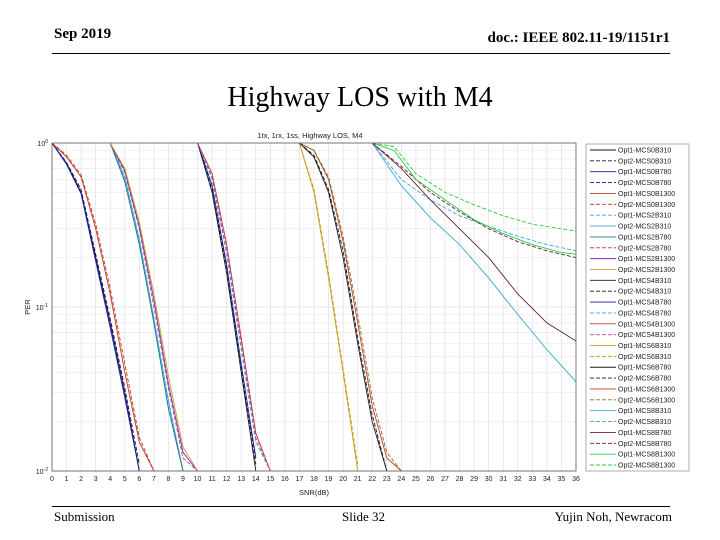 The height and width of the screenshot is (540, 720). I want to click on legend-entry: Opt1-MCS8B310, so click(644, 411).